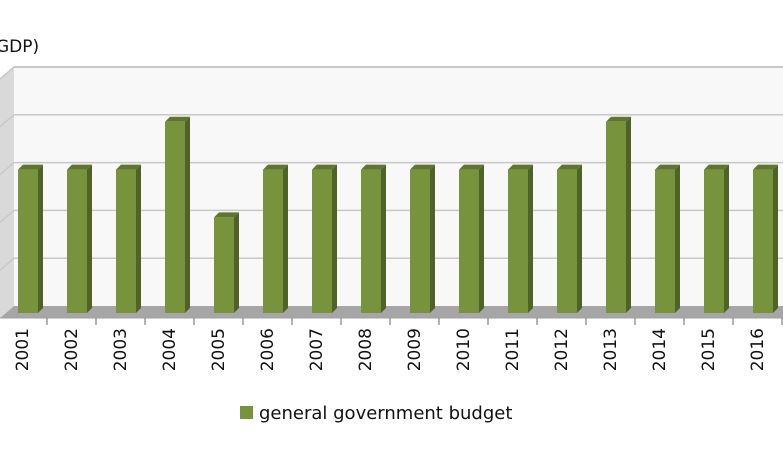 Image resolution: width=783 pixels, height=450 pixels. What do you see at coordinates (19, 47) in the screenshot?
I see `chart-title: GDP)` at bounding box center [19, 47].